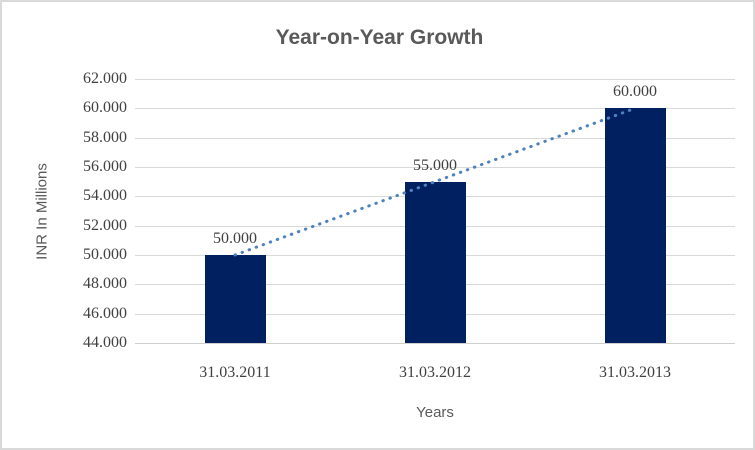  I want to click on gridline, so click(435, 79).